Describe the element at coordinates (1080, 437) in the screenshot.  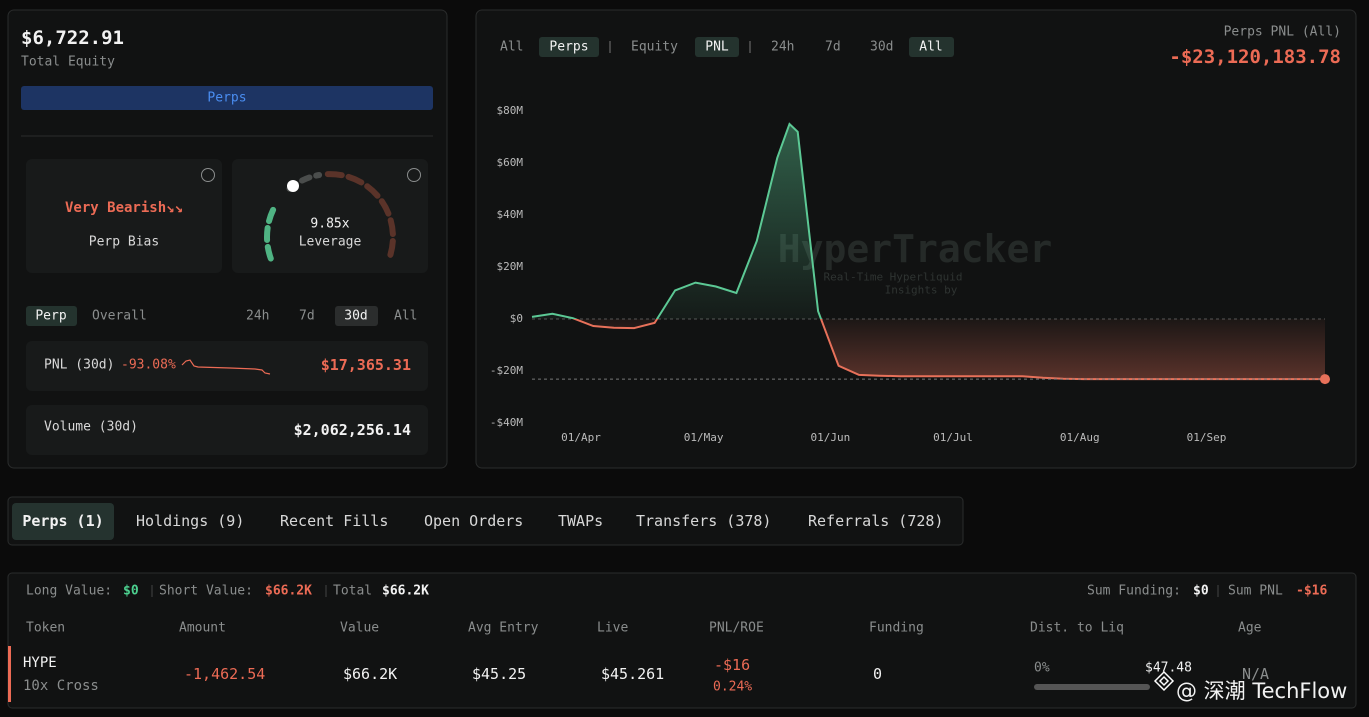
I see `x-tick-label: 01/Aug` at that location.